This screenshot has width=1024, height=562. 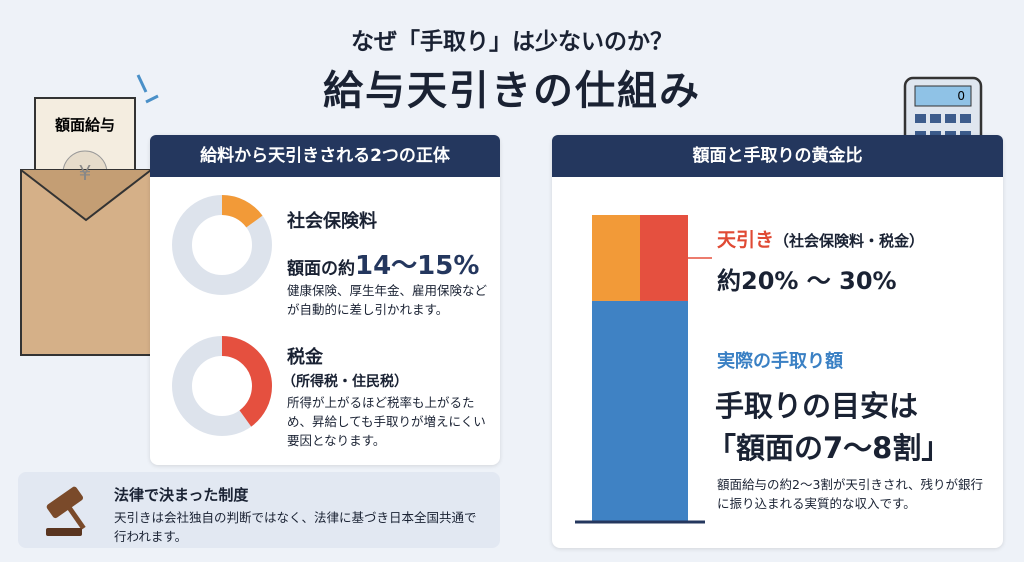 What do you see at coordinates (850, 494) in the screenshot?
I see `takehome-description: 額面給与の約2〜3割が天引きされ、残りが銀行に振り込まれる実質的な収入です。` at bounding box center [850, 494].